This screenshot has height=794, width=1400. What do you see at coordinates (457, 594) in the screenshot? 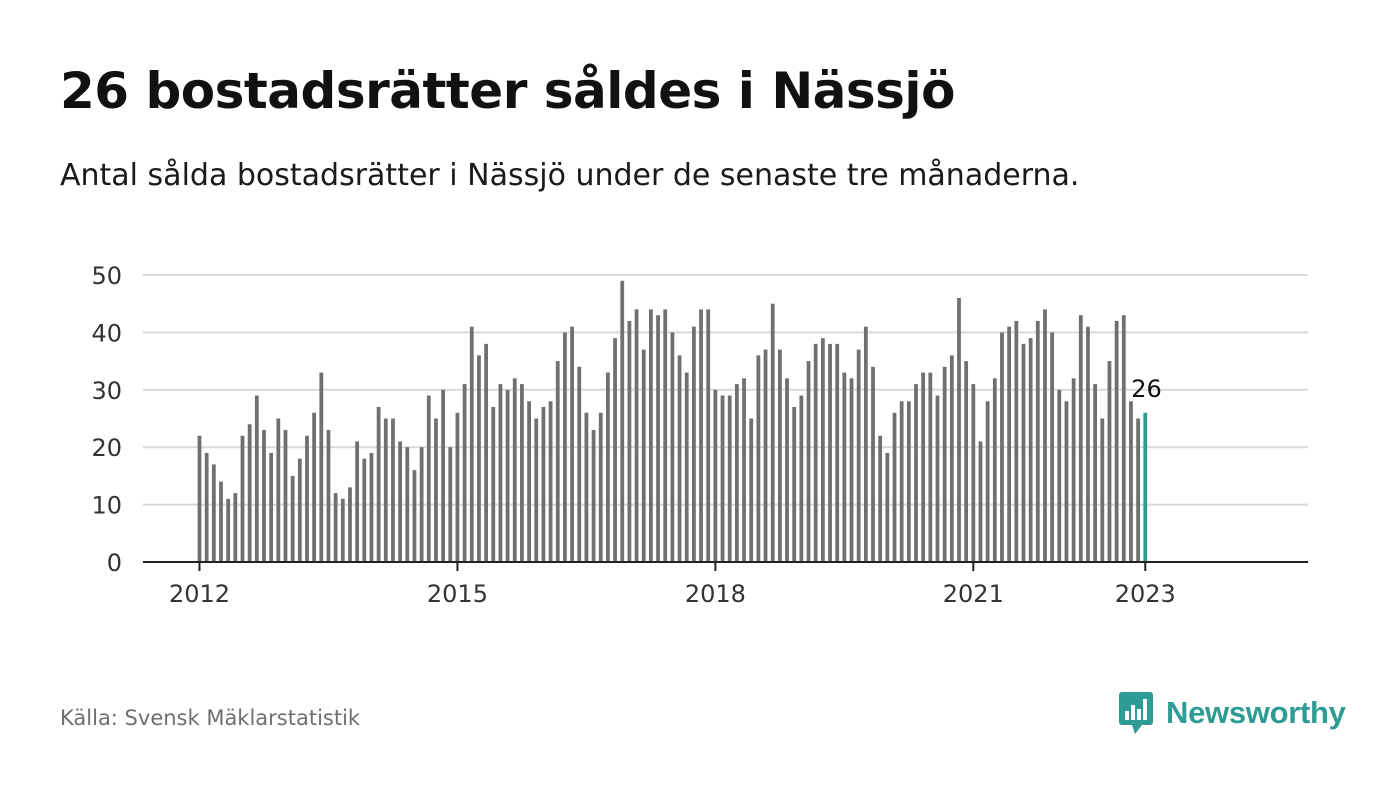
I see `x-tick-label: 2015` at bounding box center [457, 594].